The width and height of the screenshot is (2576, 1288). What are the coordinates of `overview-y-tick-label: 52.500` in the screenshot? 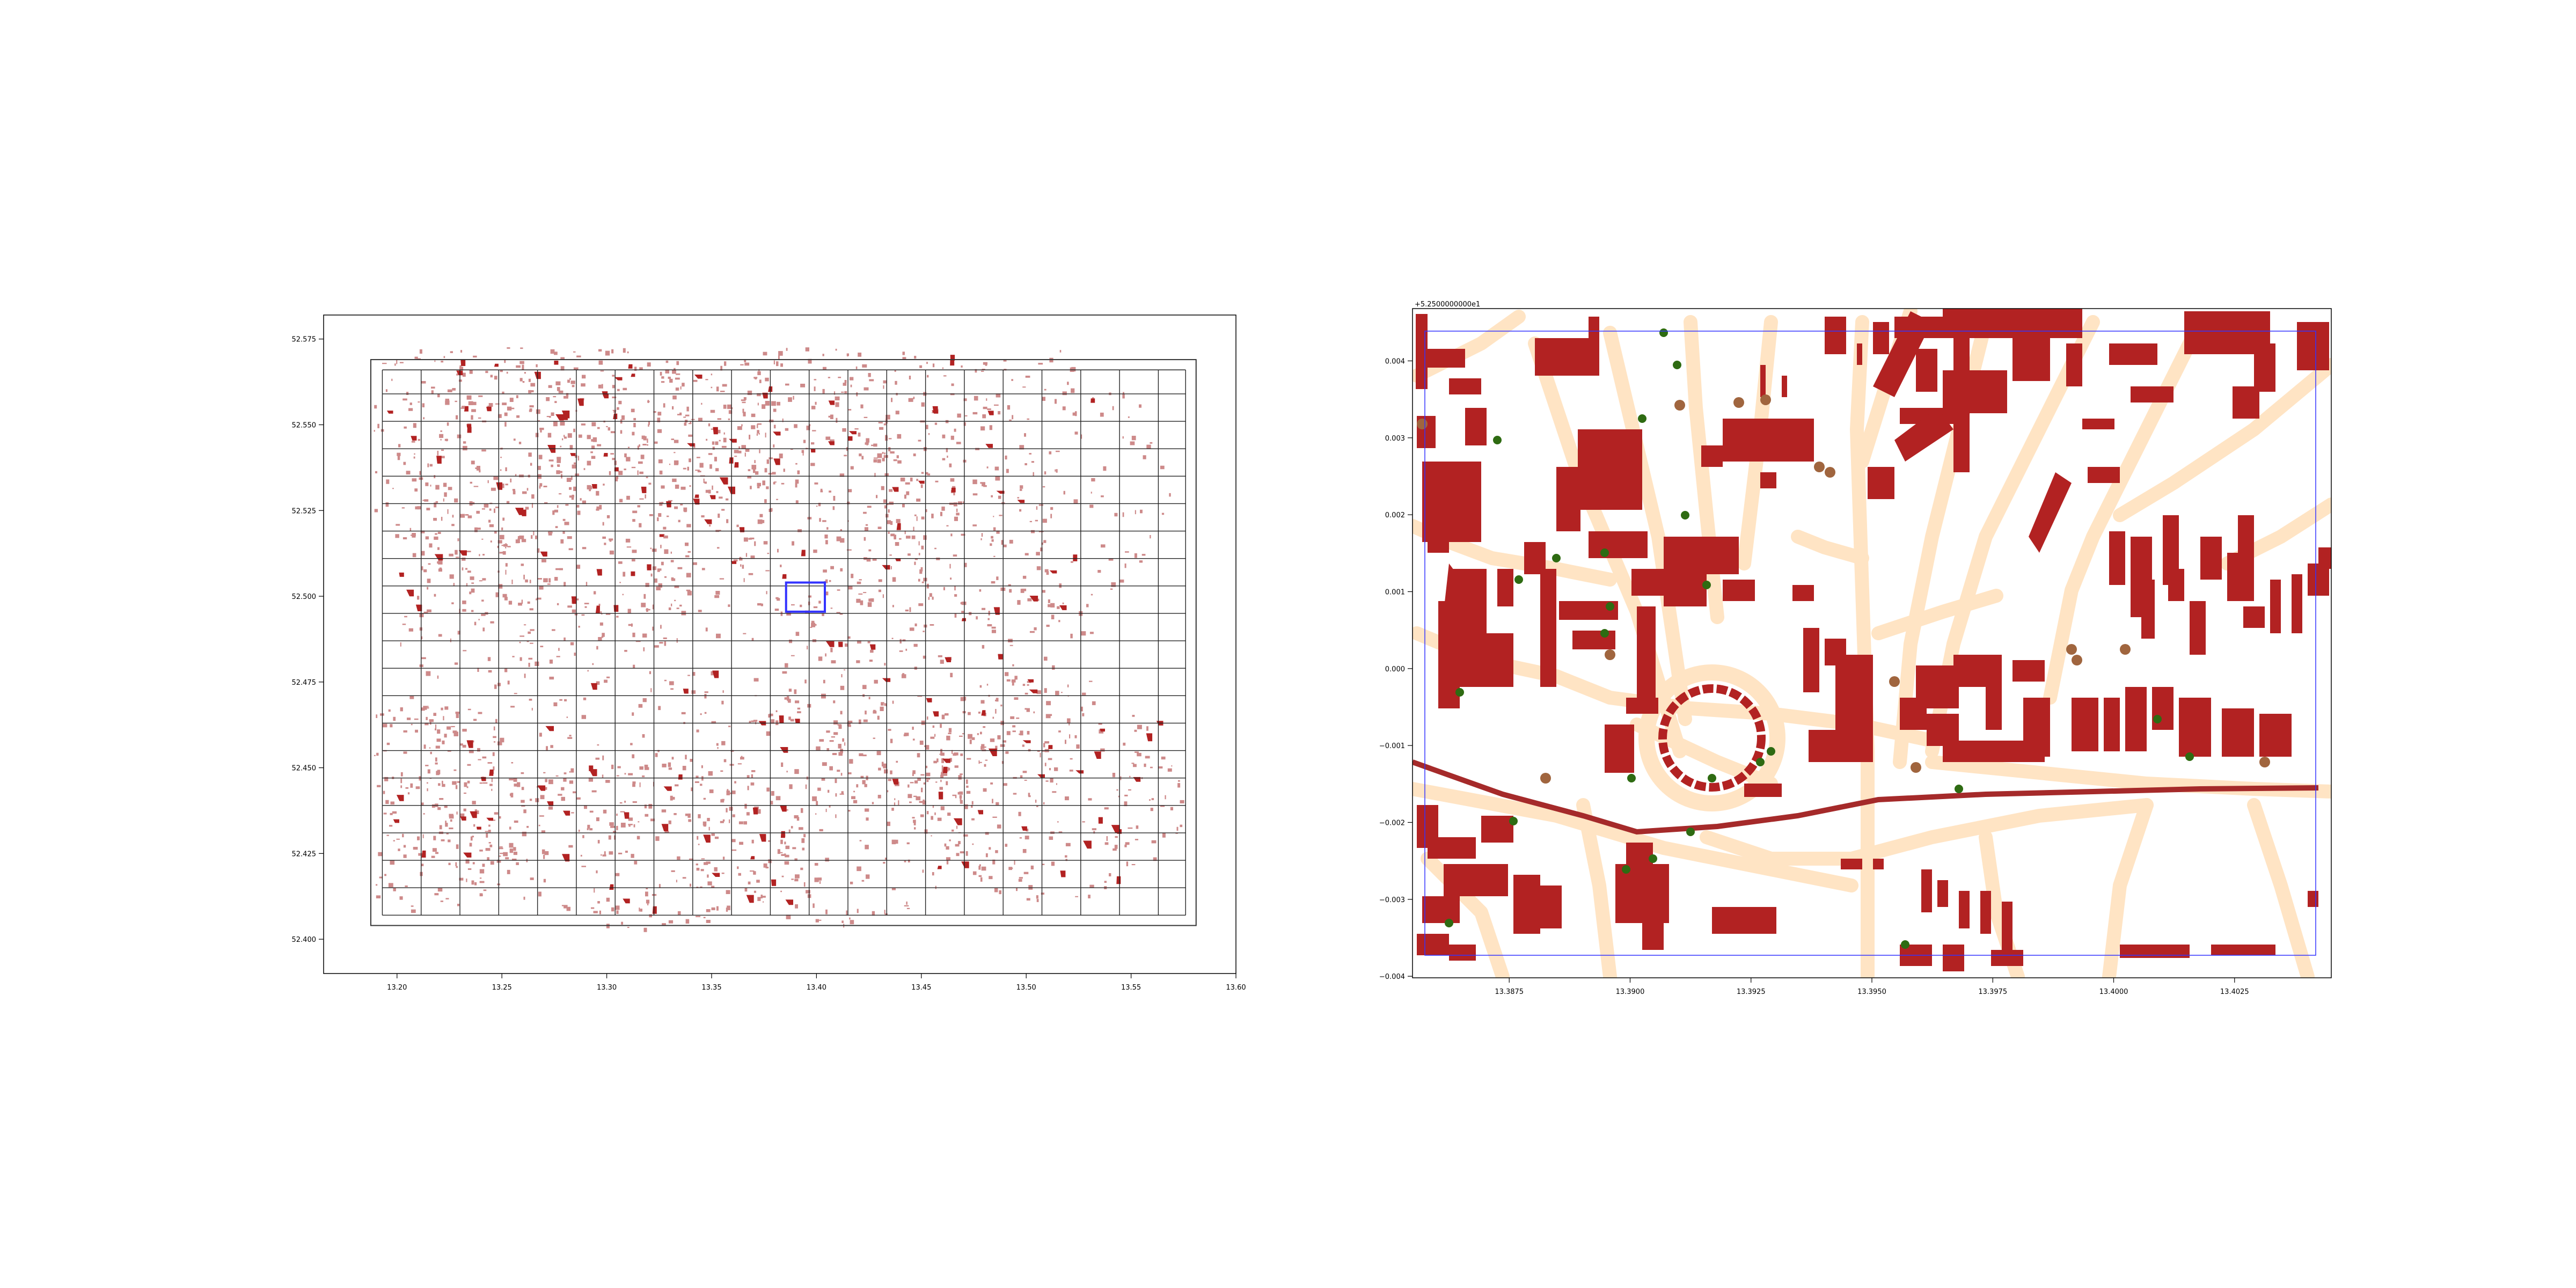 It's located at (304, 597).